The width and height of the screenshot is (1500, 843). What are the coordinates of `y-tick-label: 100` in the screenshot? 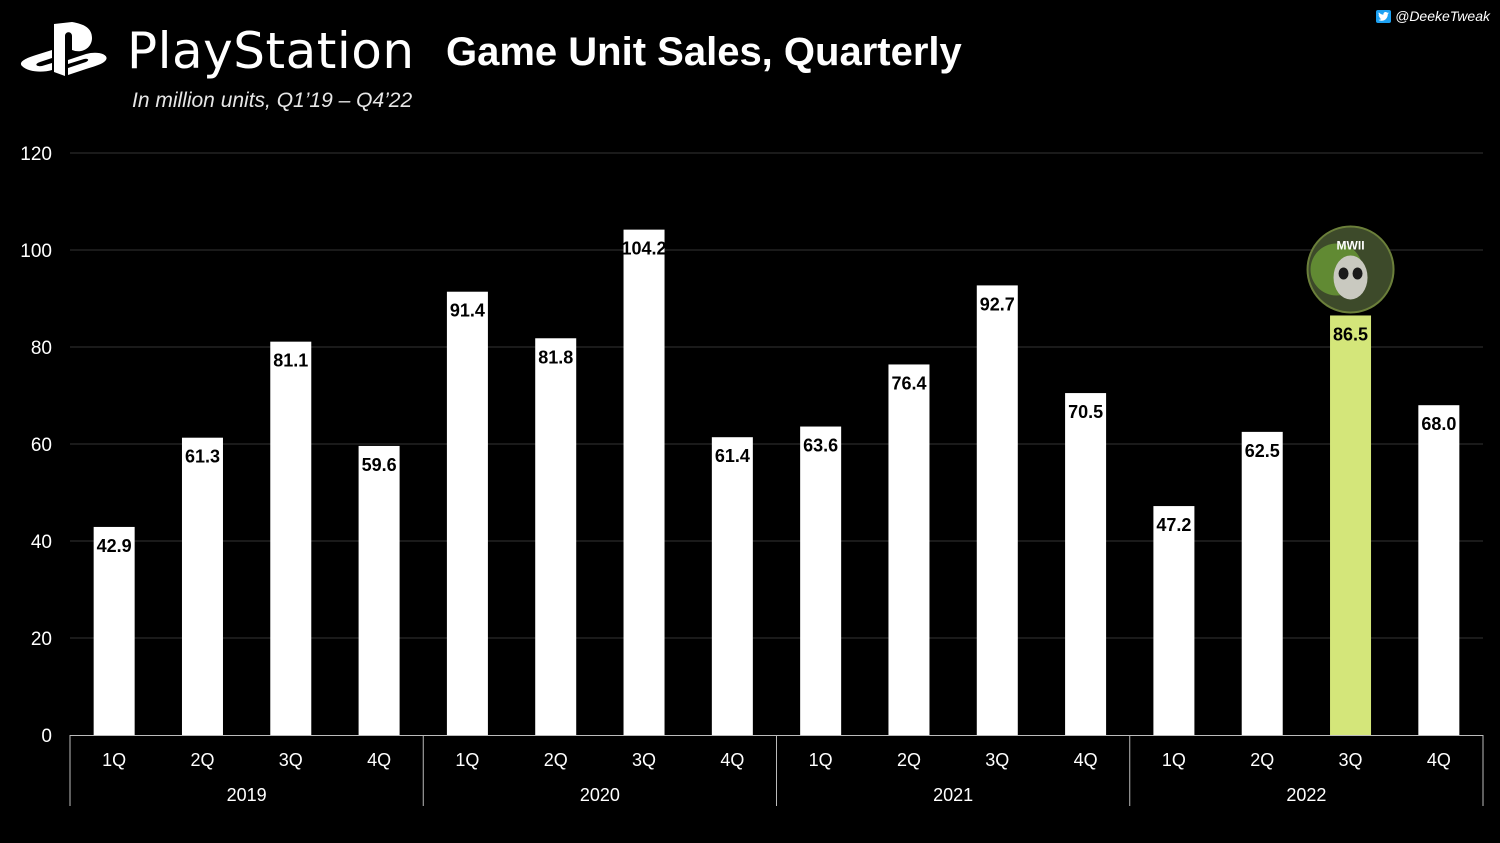 It's located at (36, 251).